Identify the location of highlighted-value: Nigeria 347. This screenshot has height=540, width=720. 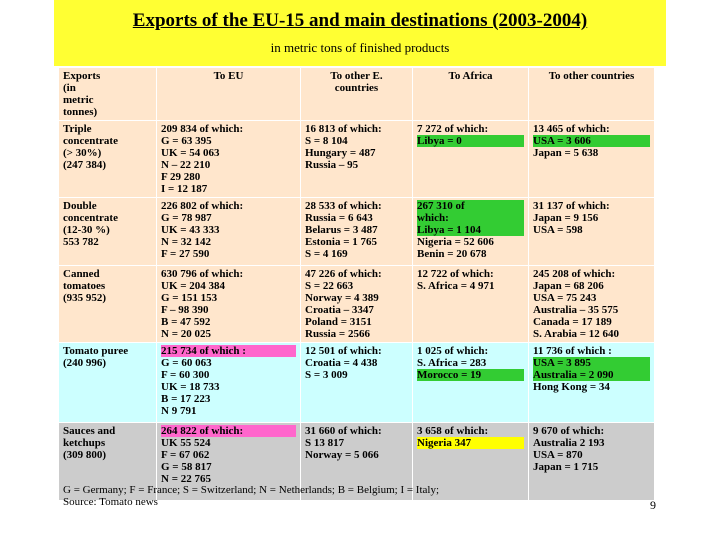
(470, 443).